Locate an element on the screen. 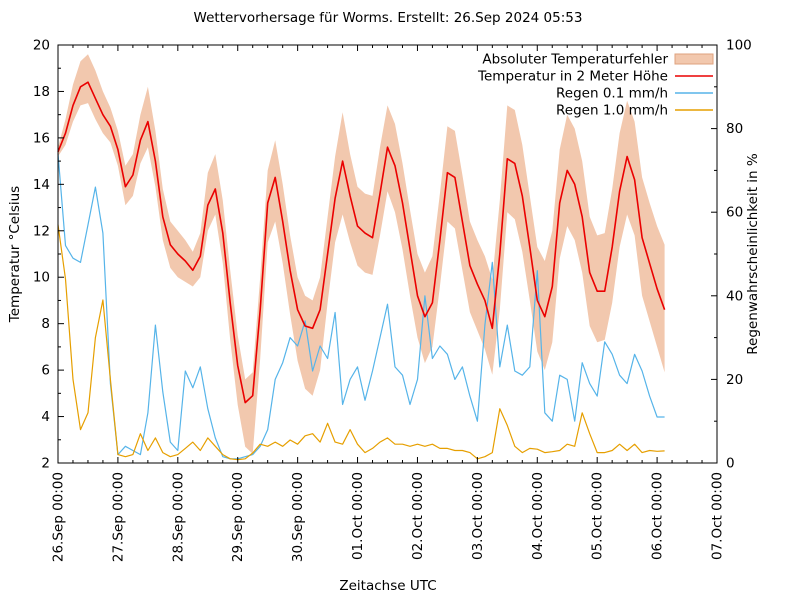 The height and width of the screenshot is (600, 800). y-right-tick-label: 40 is located at coordinates (734, 296).